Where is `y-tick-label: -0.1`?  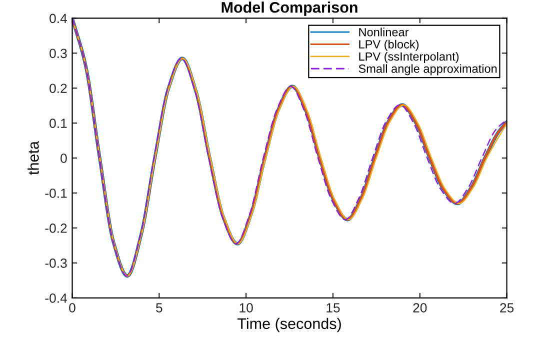 y-tick-label: -0.1 is located at coordinates (56, 193).